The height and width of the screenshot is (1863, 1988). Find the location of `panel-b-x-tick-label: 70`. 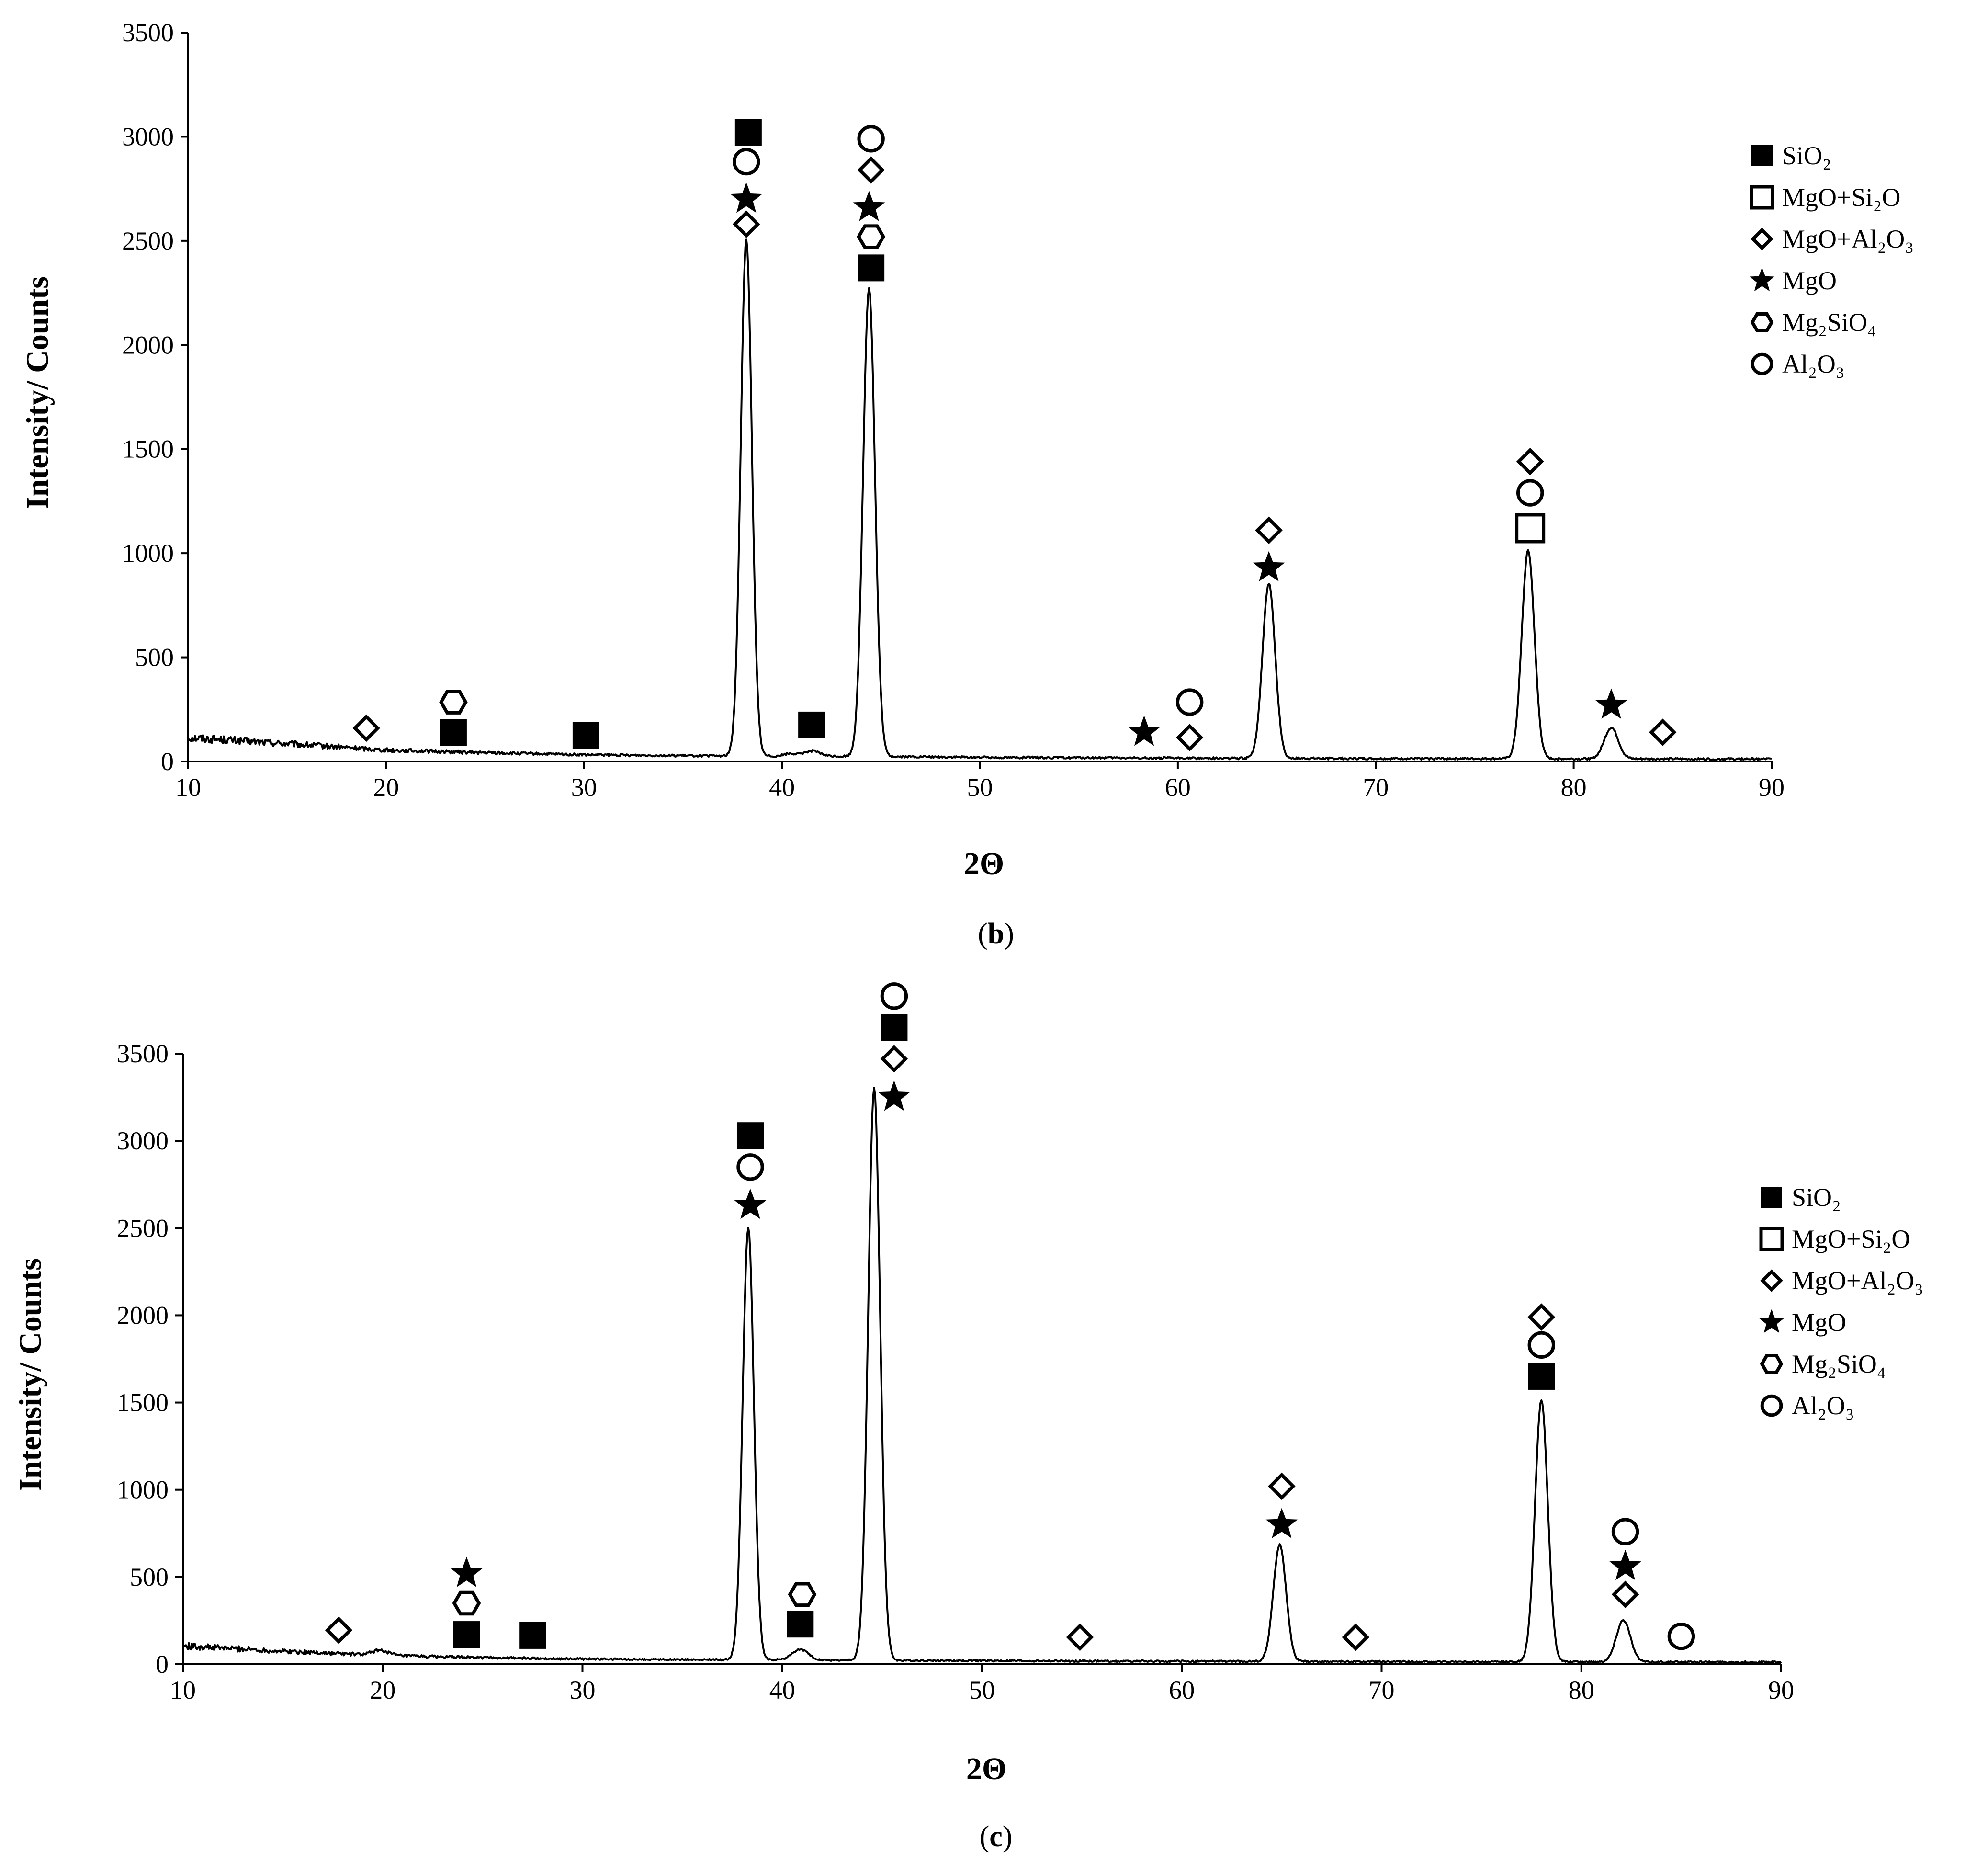

panel-b-x-tick-label: 70 is located at coordinates (1376, 787).